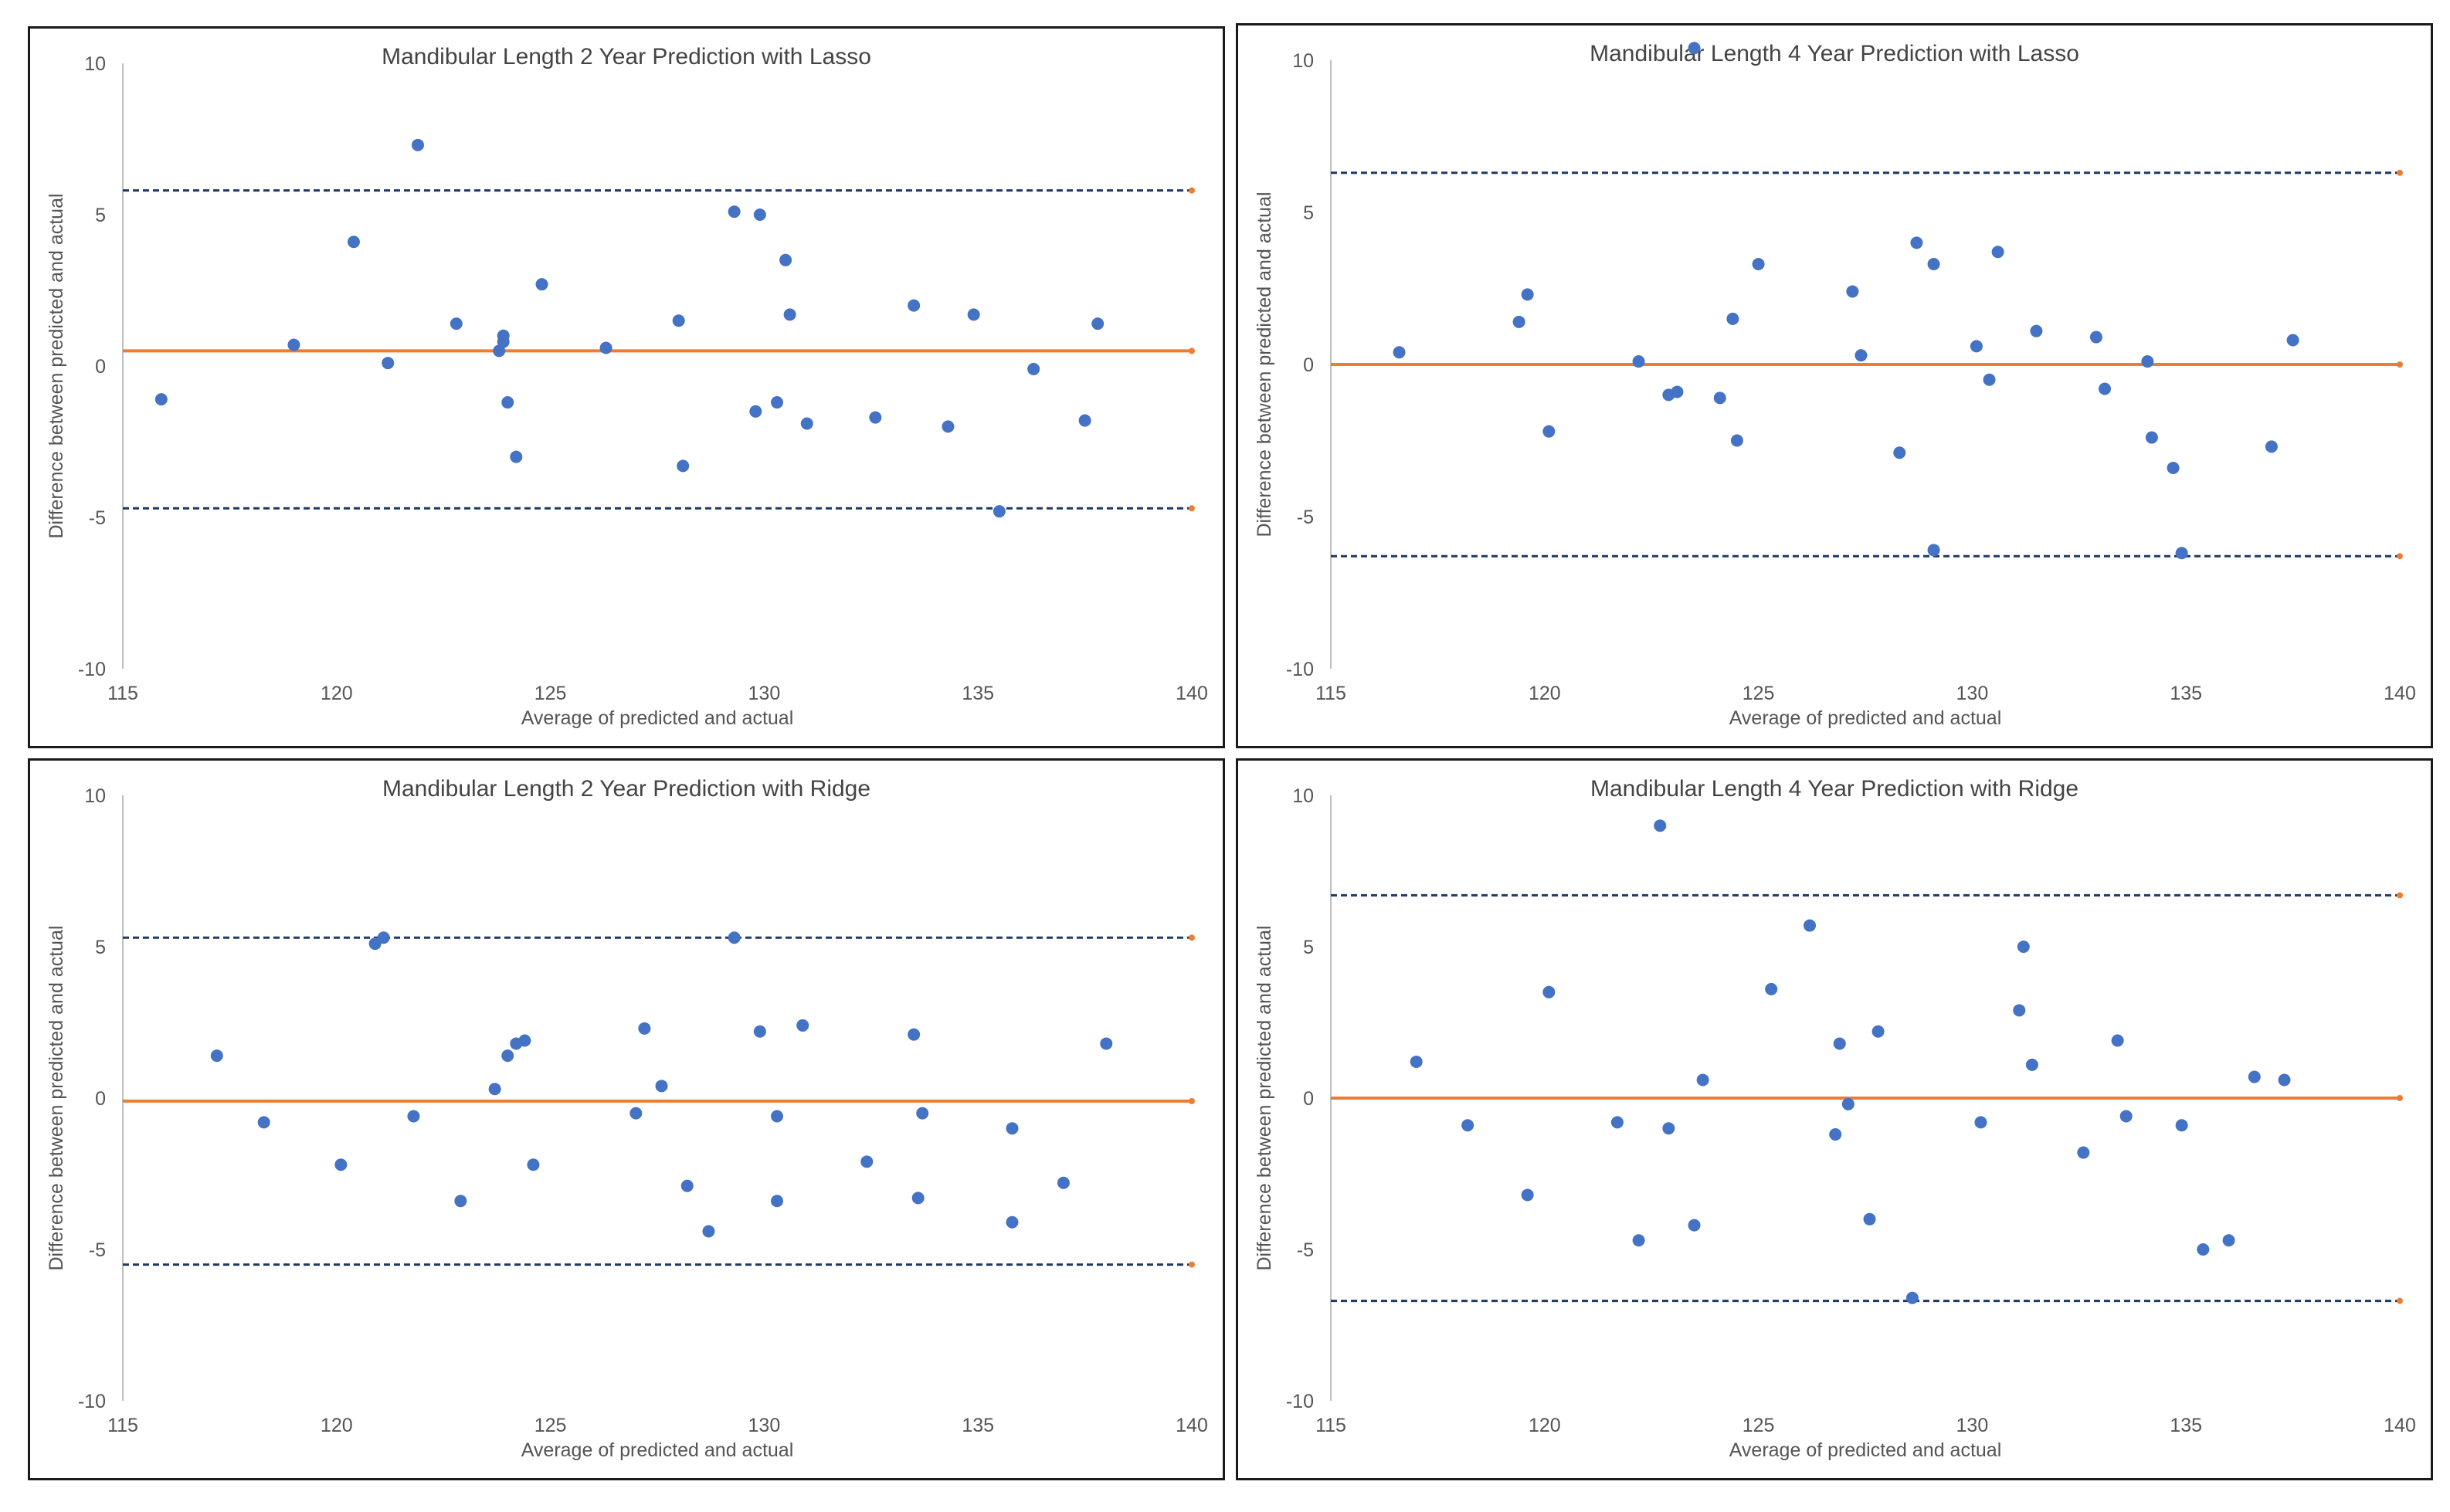 Image resolution: width=2450 pixels, height=1512 pixels. I want to click on x-tick-label: 135, so click(2186, 693).